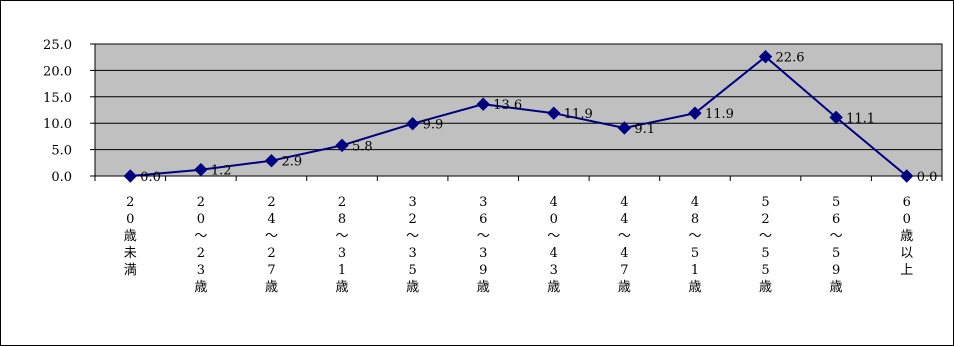 Image resolution: width=954 pixels, height=346 pixels. Describe the element at coordinates (130, 236) in the screenshot. I see `x-category-label: 2 0 歳未満` at that location.